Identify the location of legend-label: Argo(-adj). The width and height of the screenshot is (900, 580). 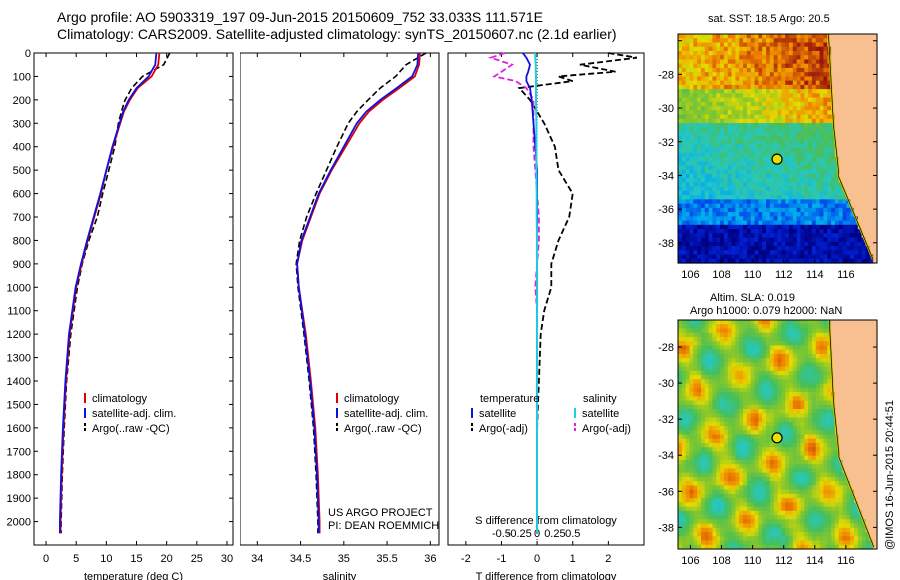
(503, 429).